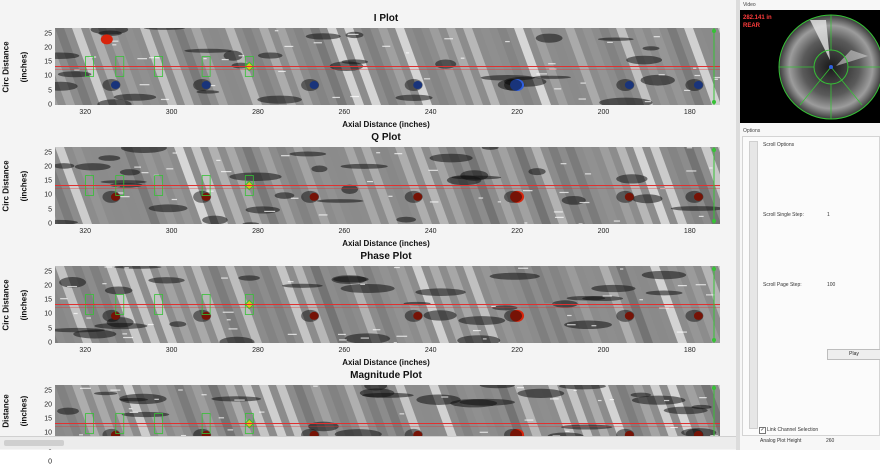 This screenshot has height=466, width=880. What do you see at coordinates (753, 285) in the screenshot?
I see `options-vertical-scrollbar` at bounding box center [753, 285].